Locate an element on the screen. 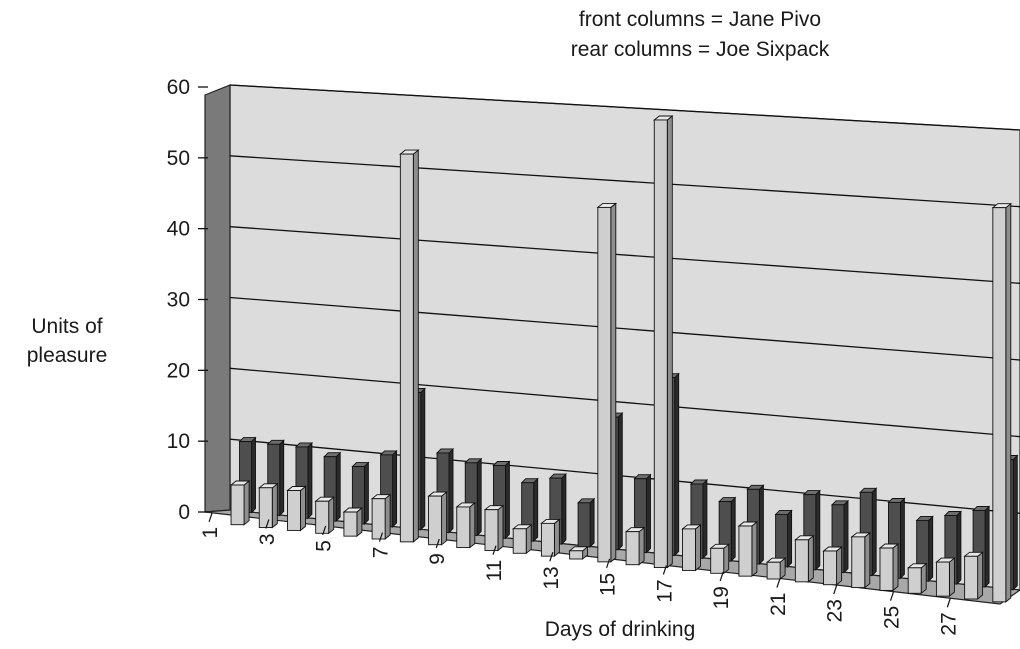  y-axis-ticks: 0 10 20 30 40 50 60 is located at coordinates (187, 300).